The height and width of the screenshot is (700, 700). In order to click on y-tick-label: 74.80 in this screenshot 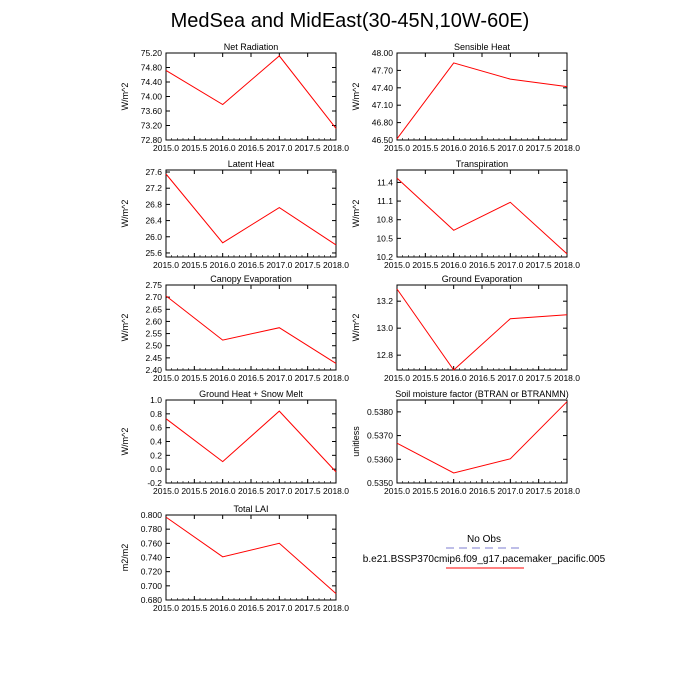, I will do `click(152, 68)`.